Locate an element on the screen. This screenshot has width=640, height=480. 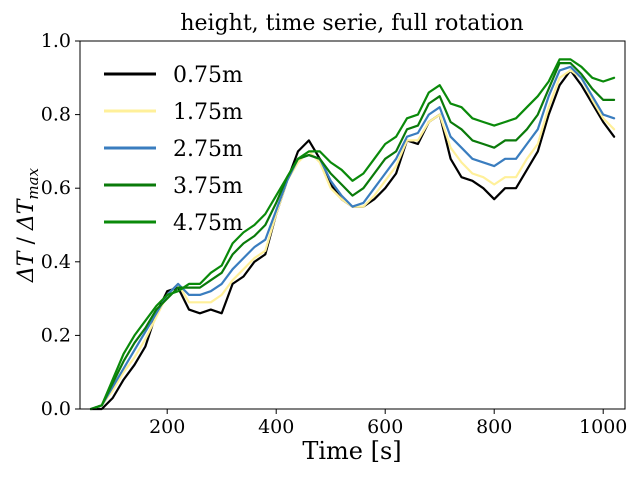
y-axis-label: ΔT / ΔTmax is located at coordinates (28, 225).